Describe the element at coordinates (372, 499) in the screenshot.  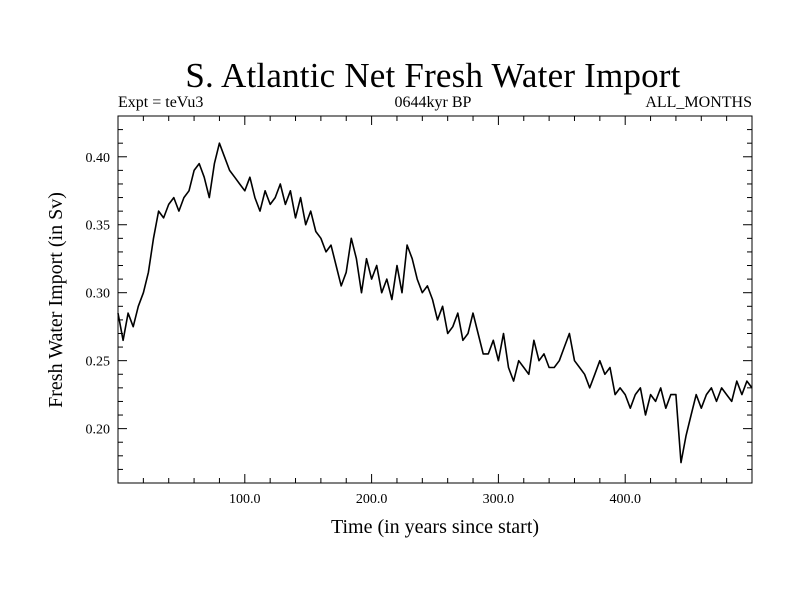
I see `x-tick-label: 200.0` at that location.